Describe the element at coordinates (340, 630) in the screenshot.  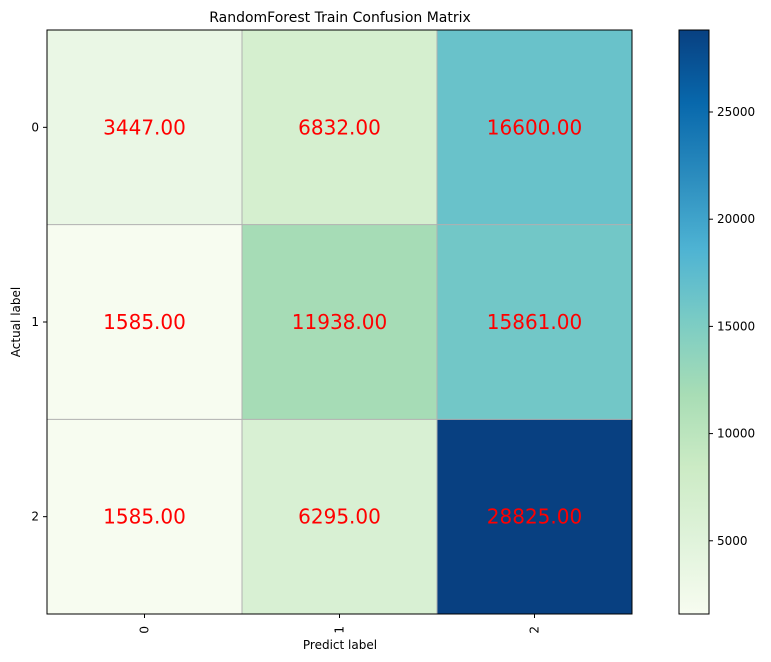
I see `x-tick-label-1: 1` at that location.